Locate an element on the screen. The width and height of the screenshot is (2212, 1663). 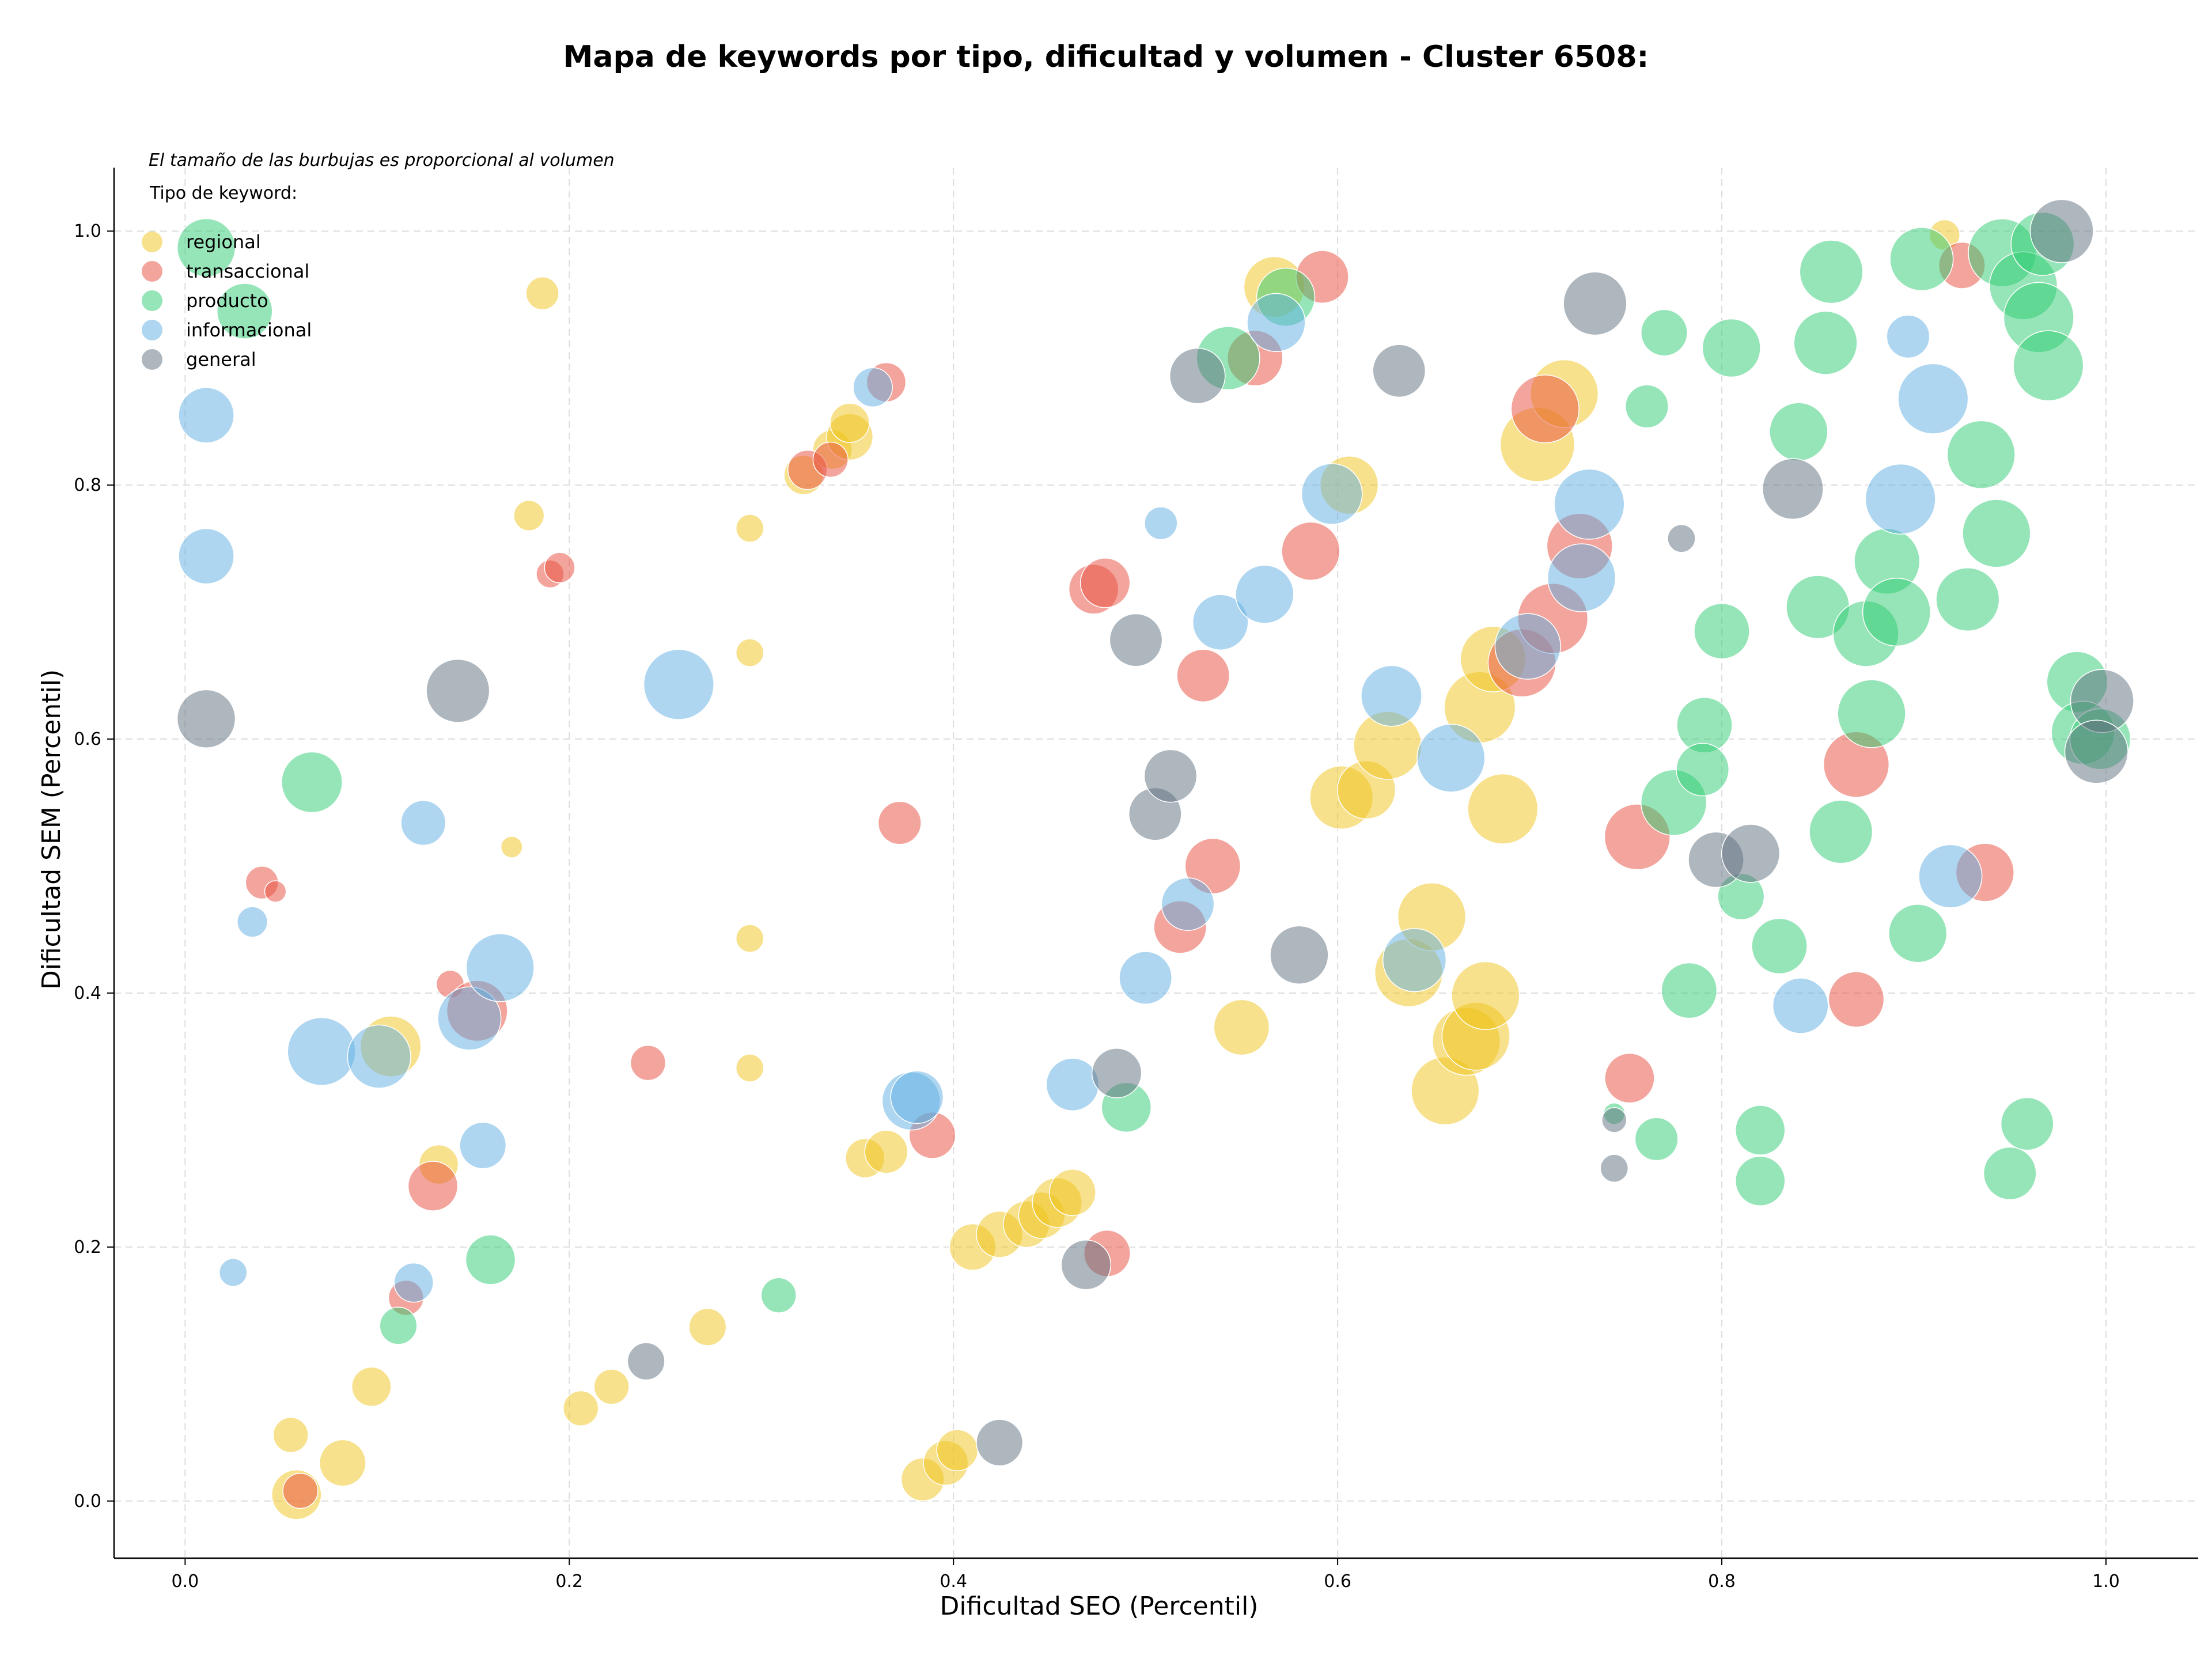
legend-label-transaccional: transaccional is located at coordinates (247, 271).